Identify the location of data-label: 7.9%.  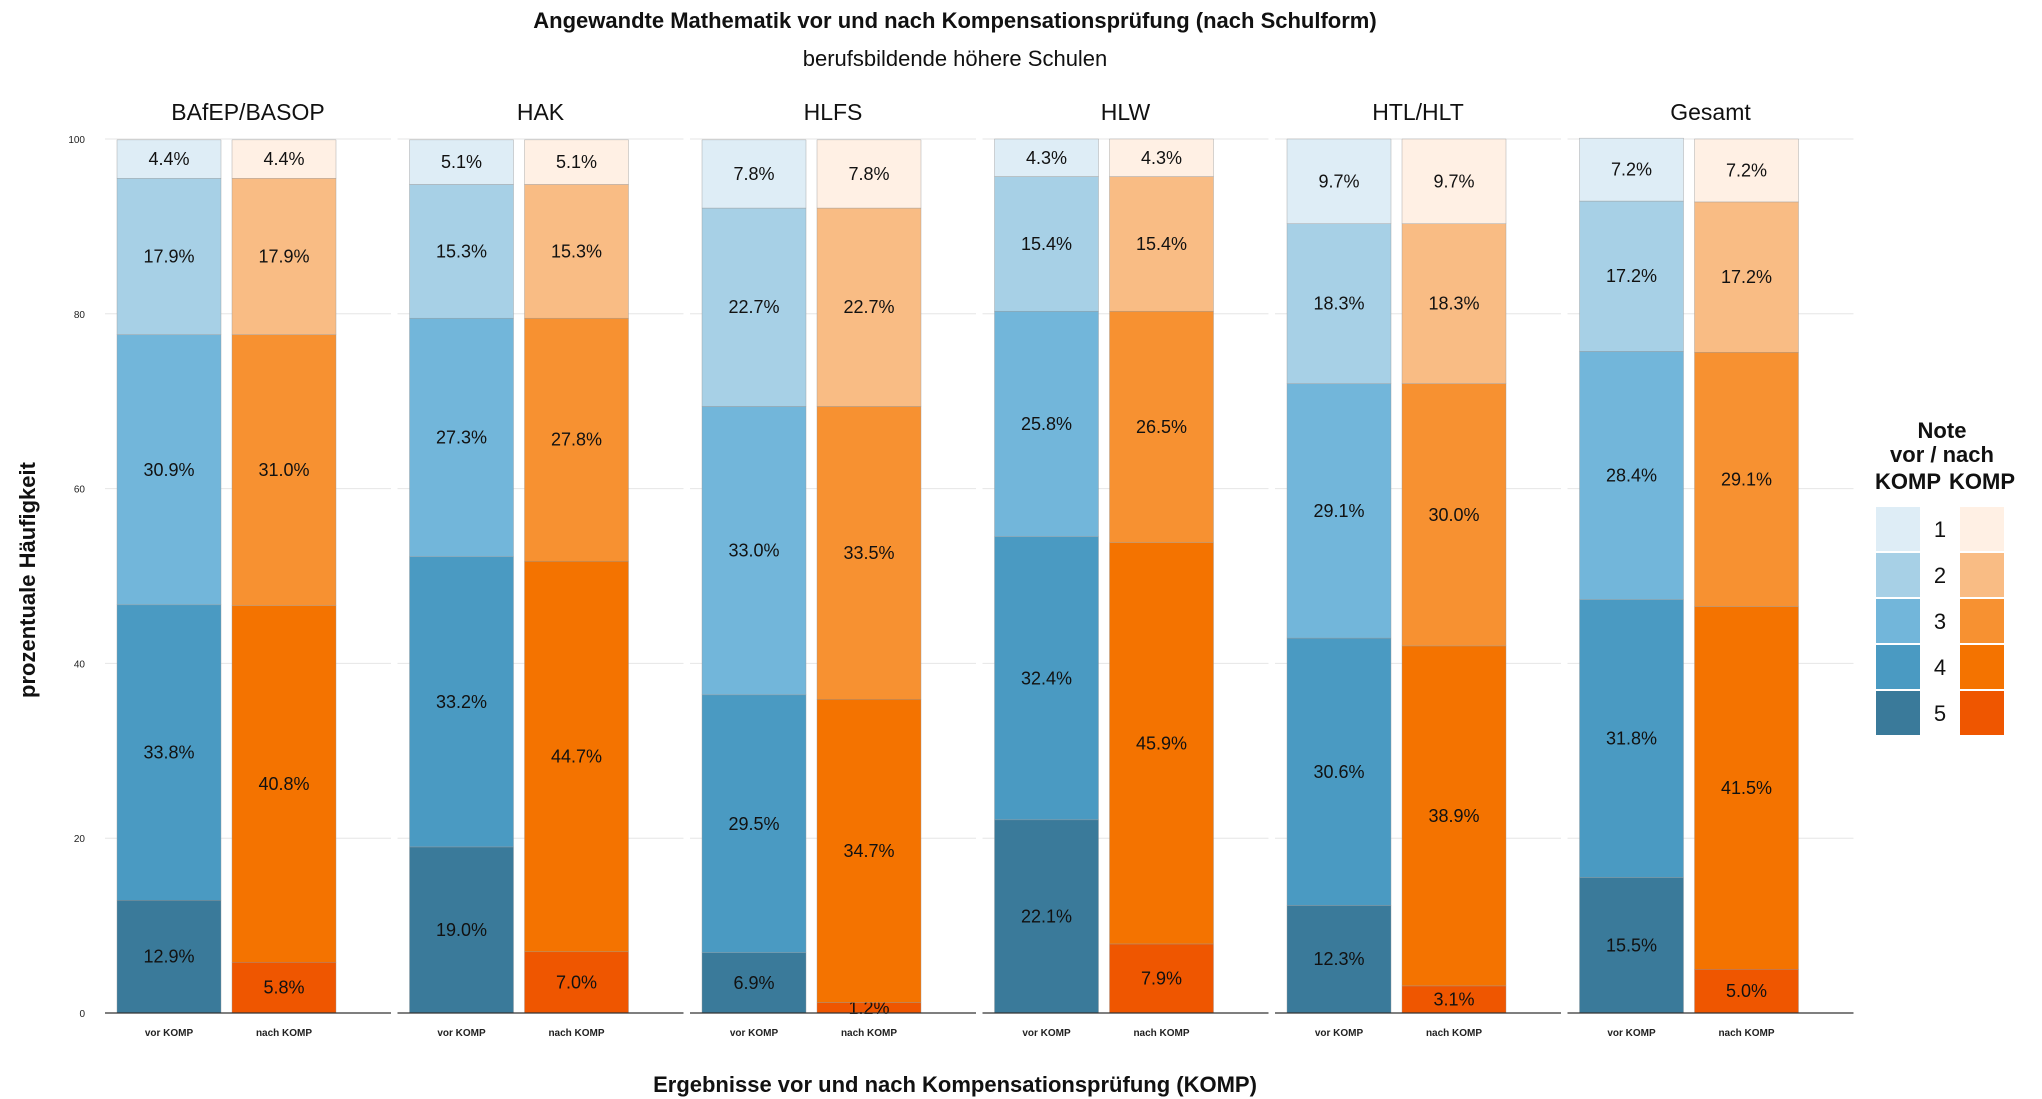
(1161, 978).